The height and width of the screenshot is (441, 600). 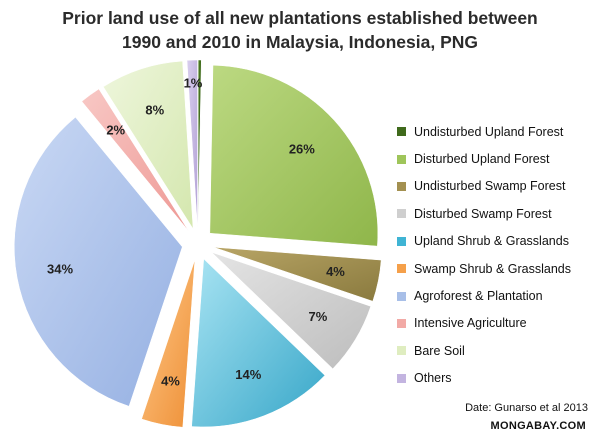 I want to click on legend-label: Disturbed Swamp Forest, so click(x=483, y=213).